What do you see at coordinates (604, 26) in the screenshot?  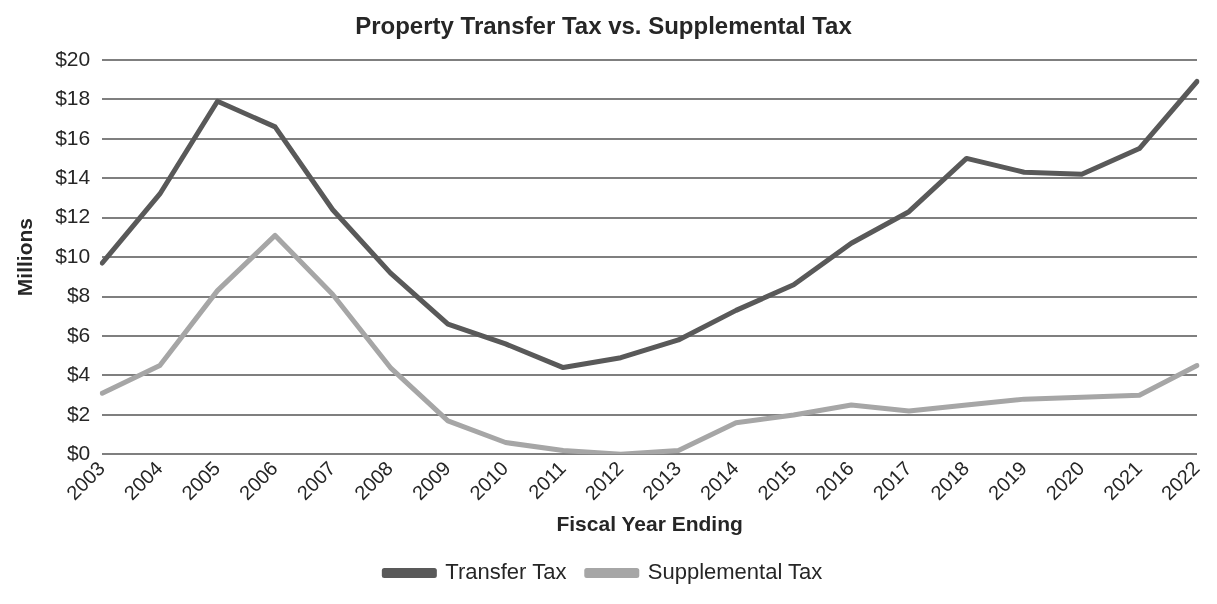 I see `chart-title: Property Transfer Tax vs. Supplemental Tax` at bounding box center [604, 26].